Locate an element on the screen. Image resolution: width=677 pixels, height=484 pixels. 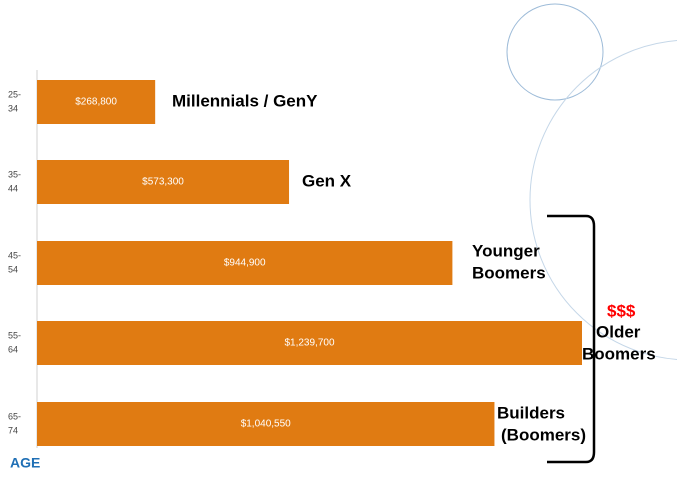
bar-annotation: (Boomers) is located at coordinates (543, 434).